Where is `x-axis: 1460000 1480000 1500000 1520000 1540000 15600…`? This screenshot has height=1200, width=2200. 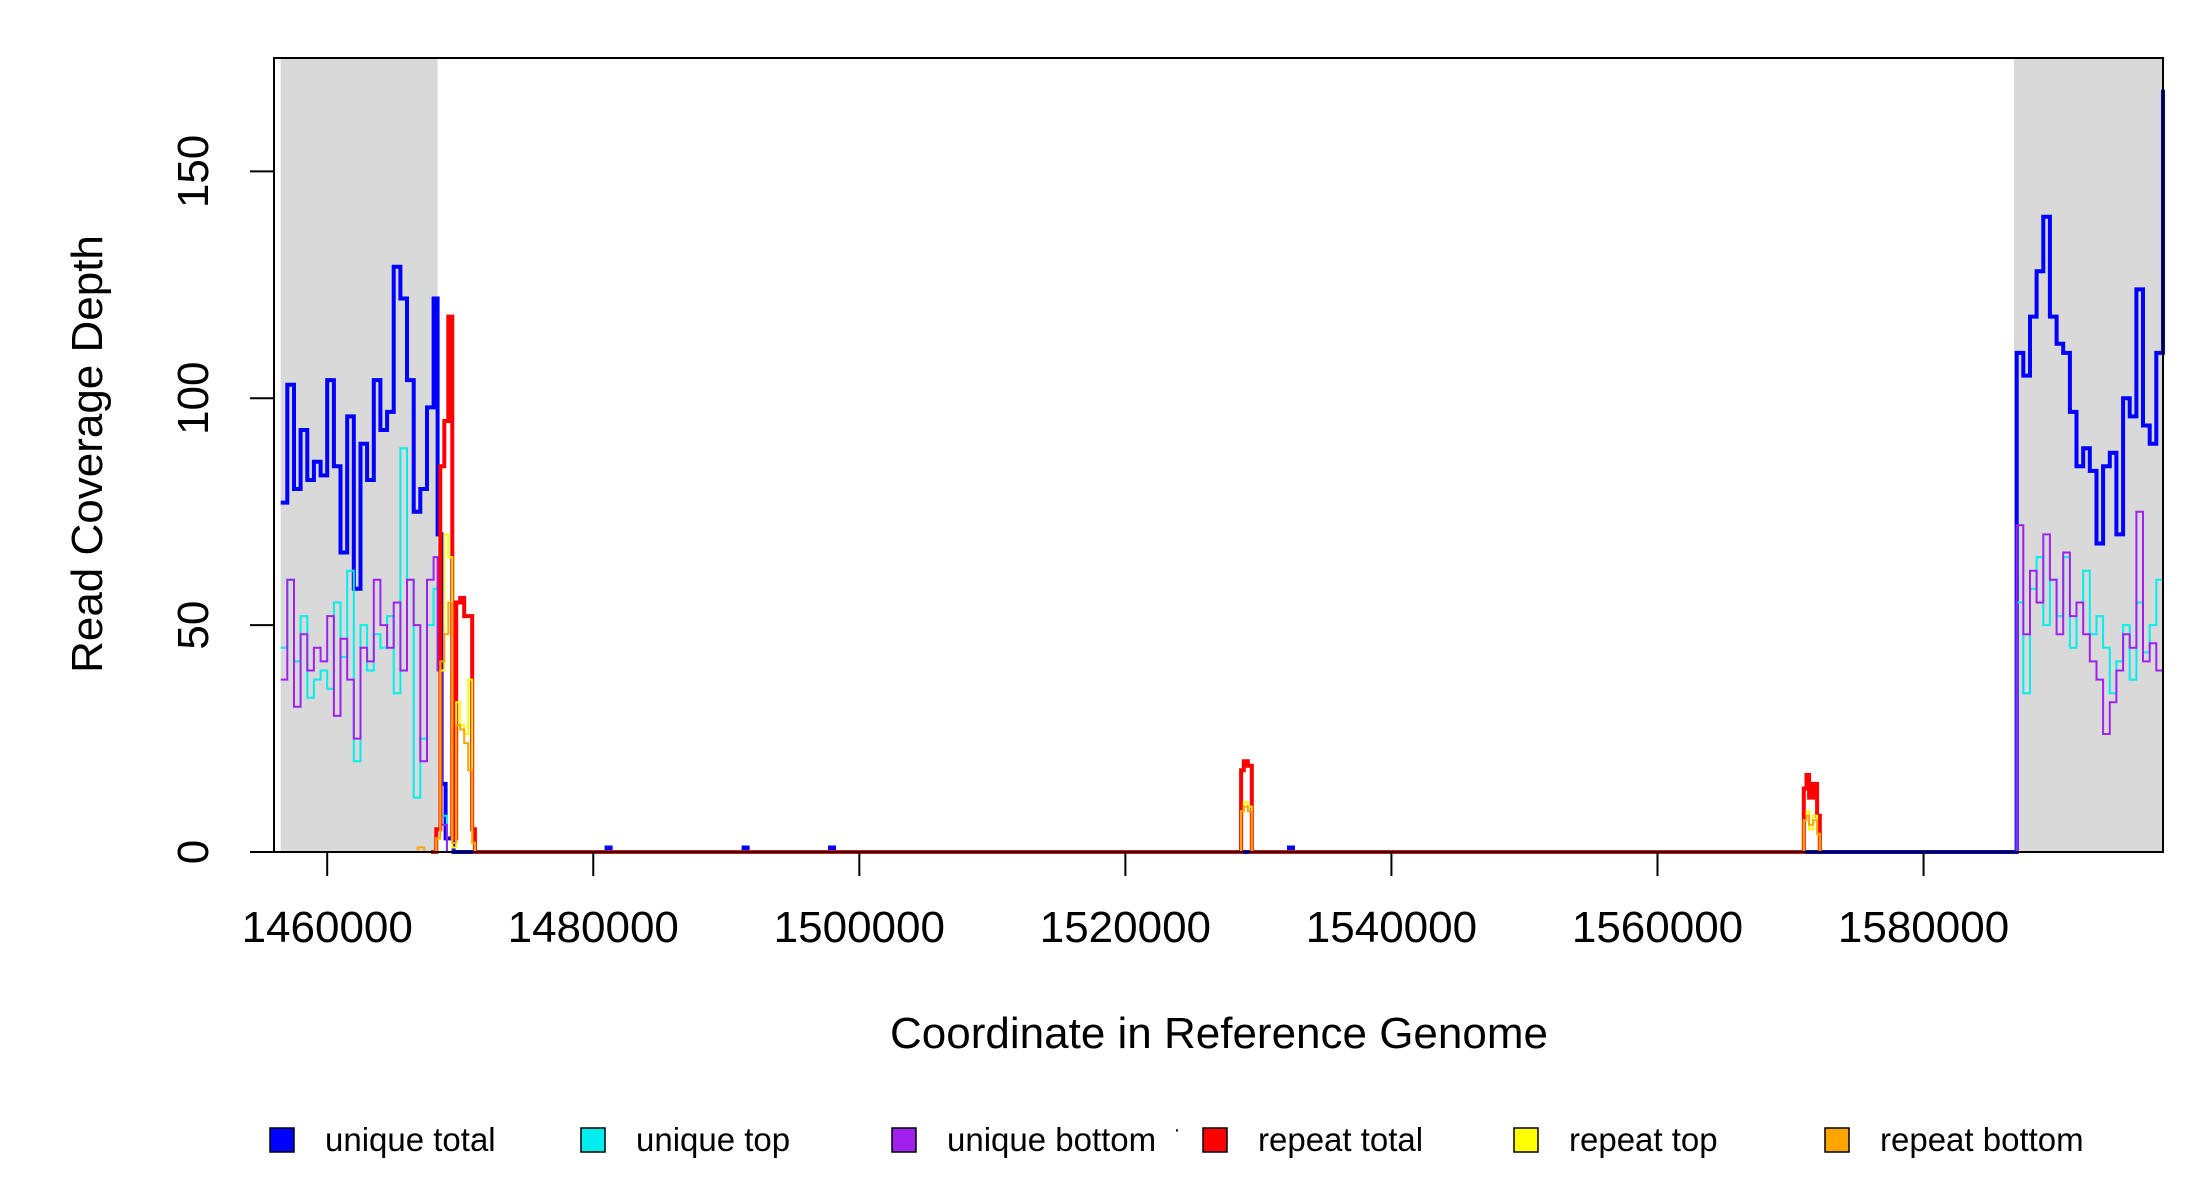
x-axis: 1460000 1480000 1500000 1520000 1540000 15600… is located at coordinates (1125, 901).